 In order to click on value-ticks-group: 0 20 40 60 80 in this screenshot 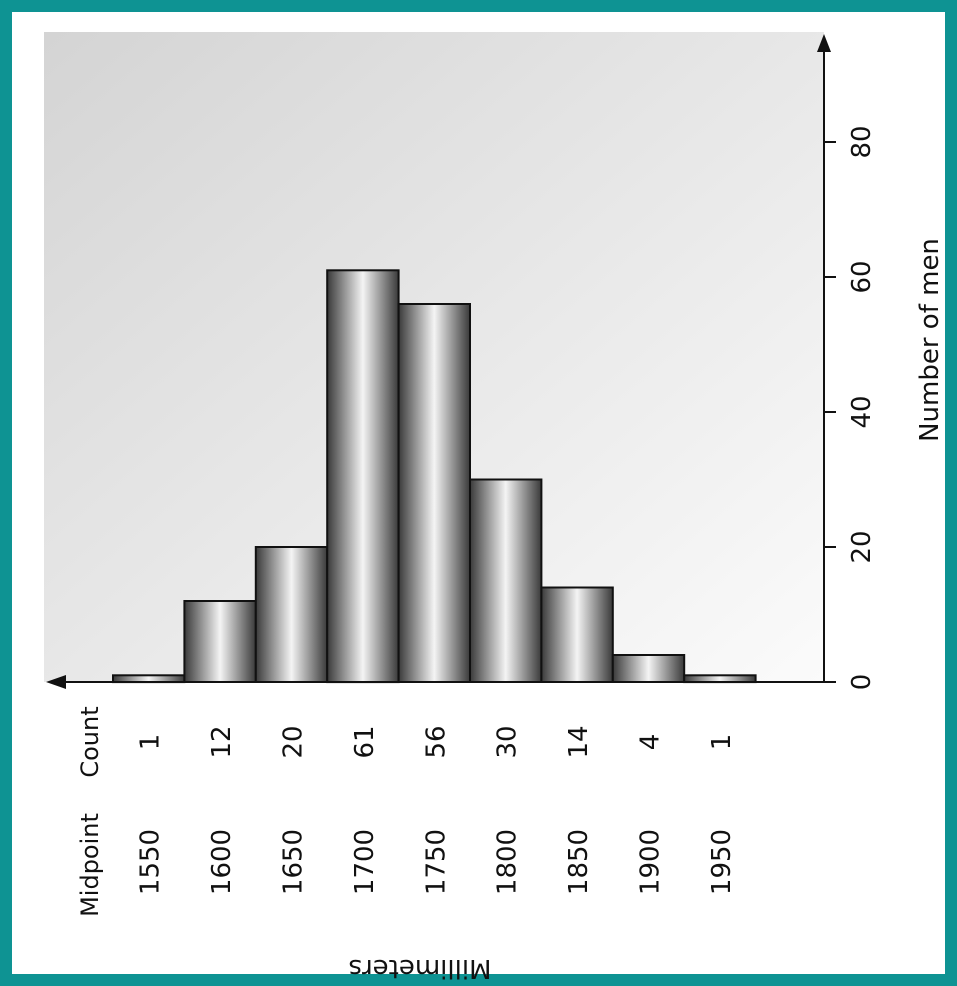, I will do `click(850, 407)`.